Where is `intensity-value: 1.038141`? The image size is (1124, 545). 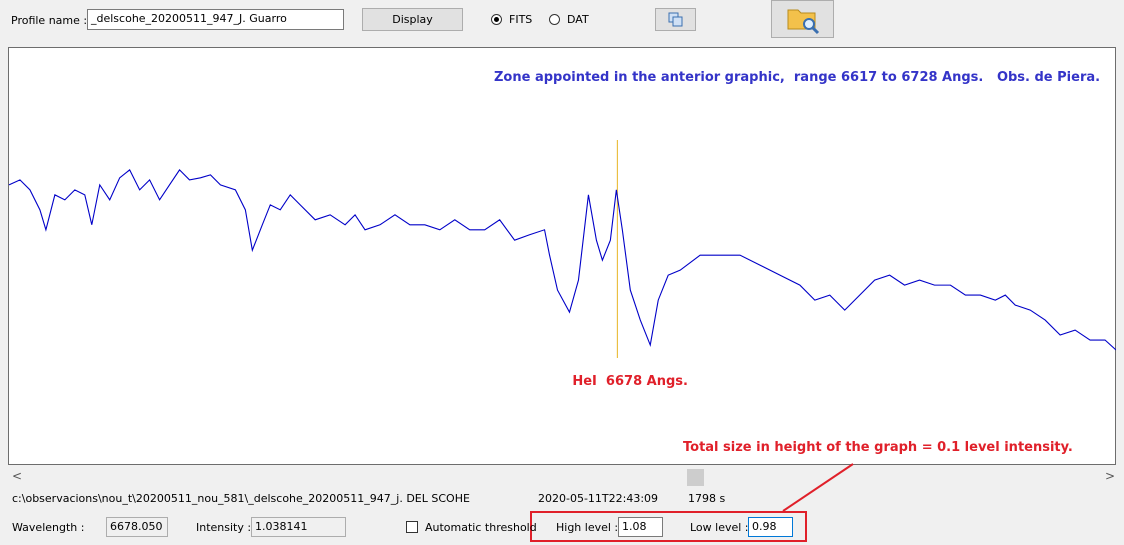 intensity-value: 1.038141 is located at coordinates (298, 527).